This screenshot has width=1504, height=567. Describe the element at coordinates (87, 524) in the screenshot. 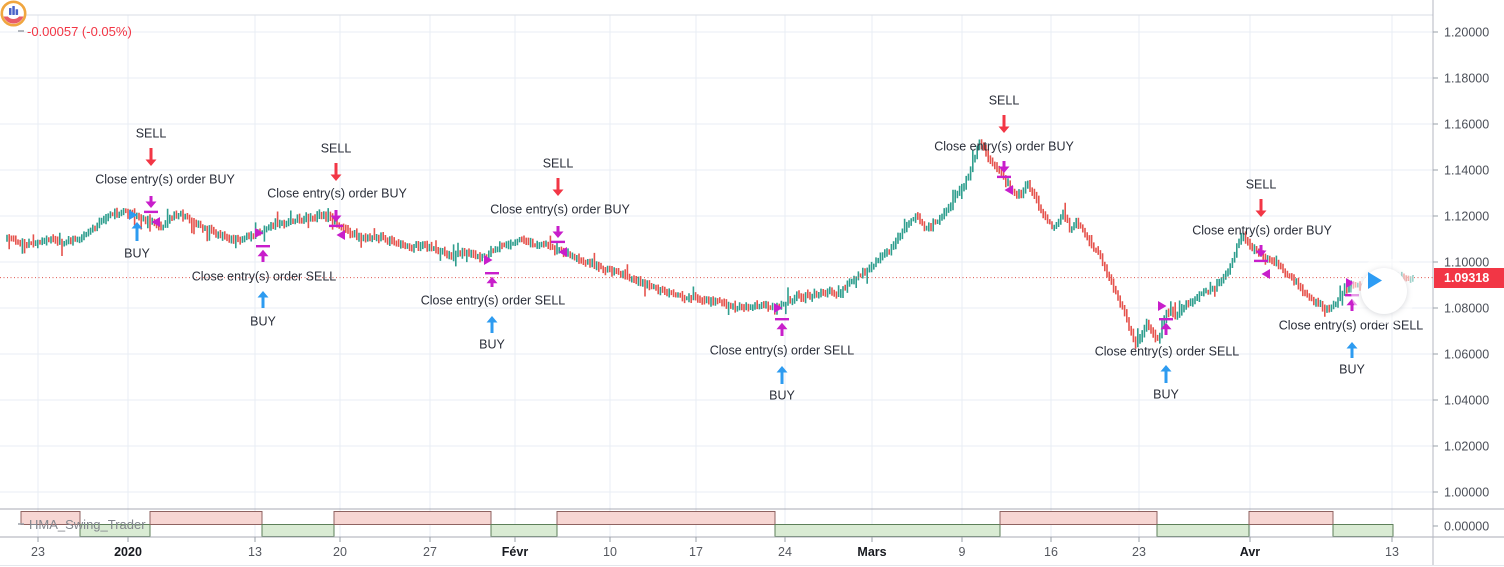

I see `indicator-label-hma-swing-trader: HMA_Swing_Trader` at that location.